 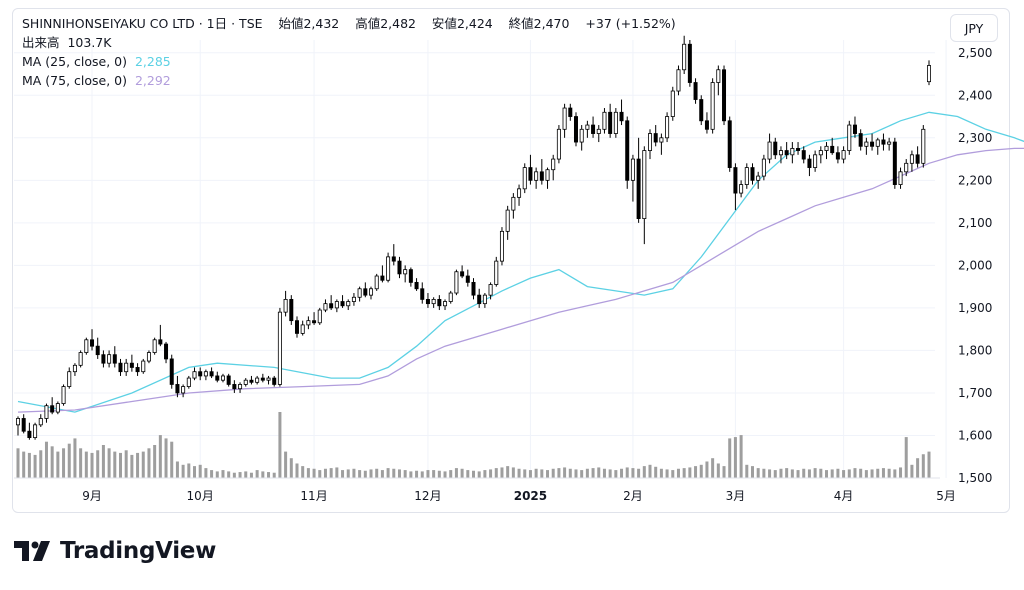 I want to click on currency-button: JPY, so click(x=974, y=28).